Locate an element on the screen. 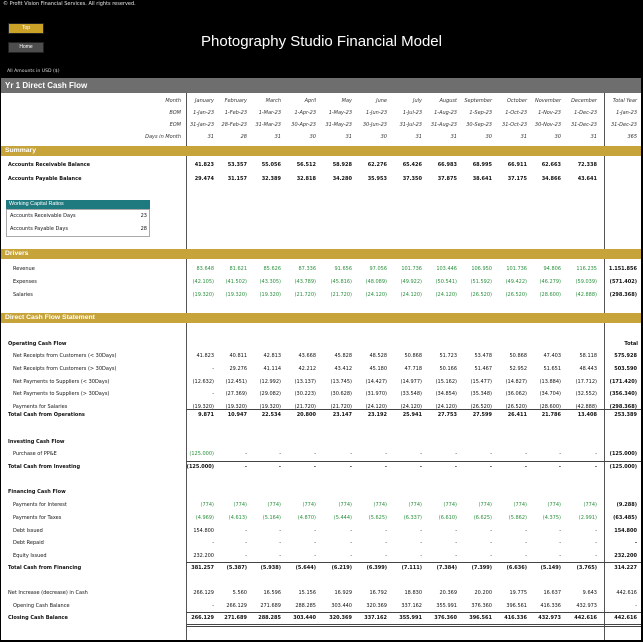  summary-cell: 62.276 is located at coordinates (377, 165).